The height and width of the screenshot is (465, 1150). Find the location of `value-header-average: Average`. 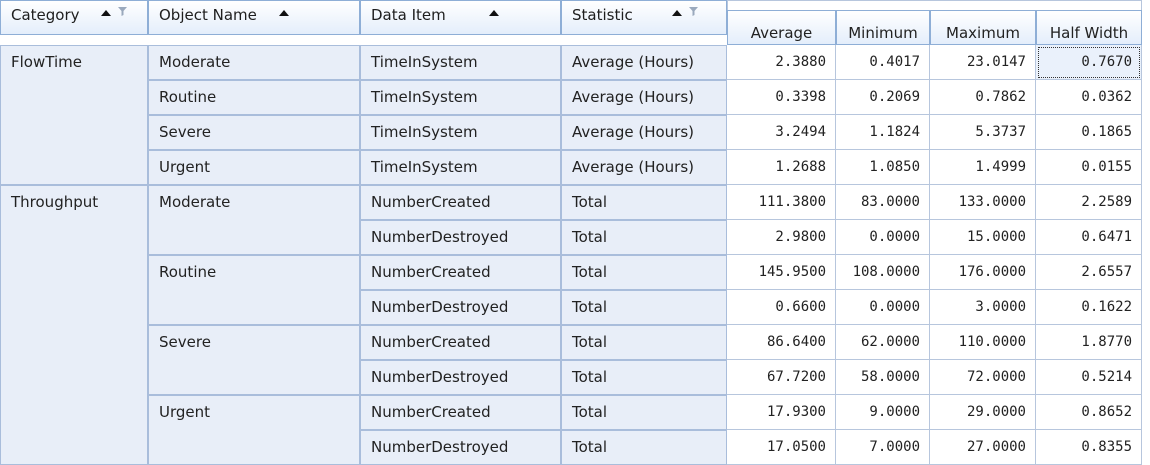

value-header-average: Average is located at coordinates (781, 27).